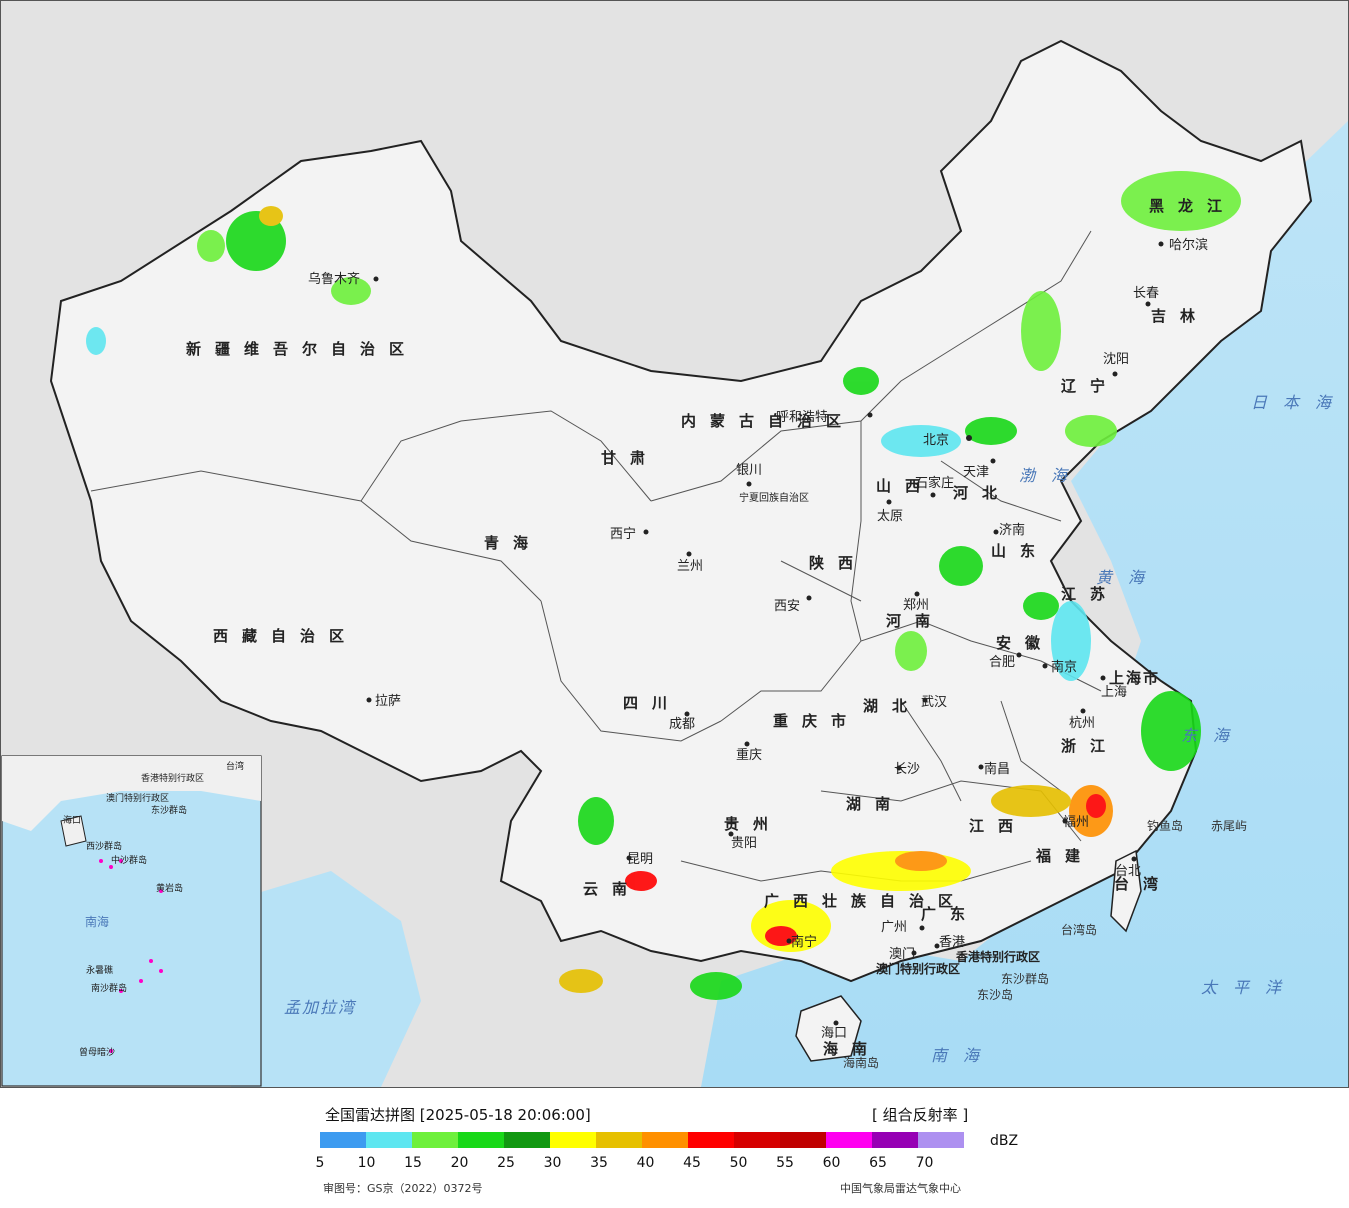 The image size is (1349, 1208). I want to click on city-marker: 武汉, so click(934, 702).